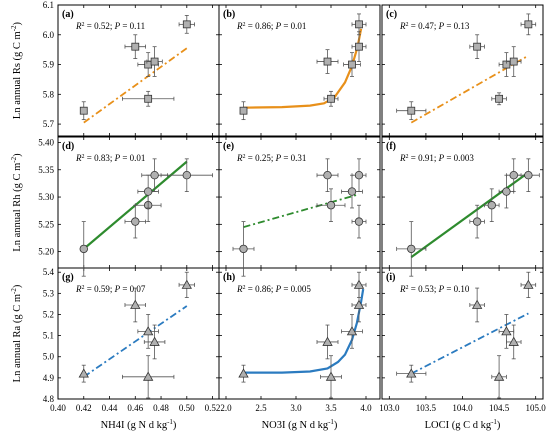 Image resolution: width=550 pixels, height=435 pixels. I want to click on y-tick-label: 6.1, so click(48, 5).